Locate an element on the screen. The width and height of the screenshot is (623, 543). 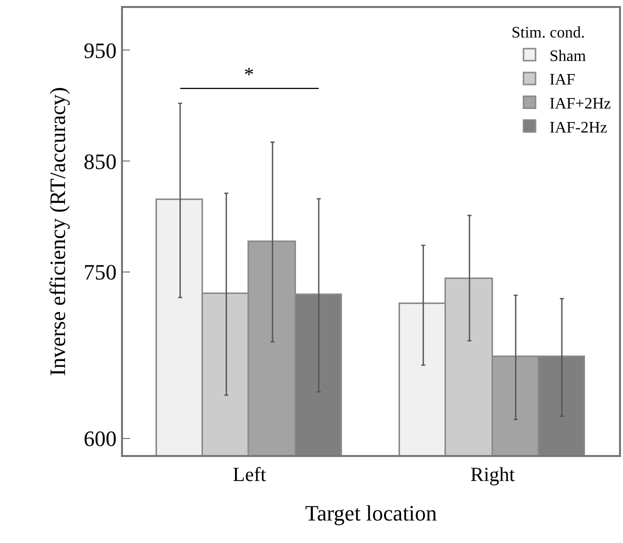
y-tick-label: 850 is located at coordinates (100, 161).